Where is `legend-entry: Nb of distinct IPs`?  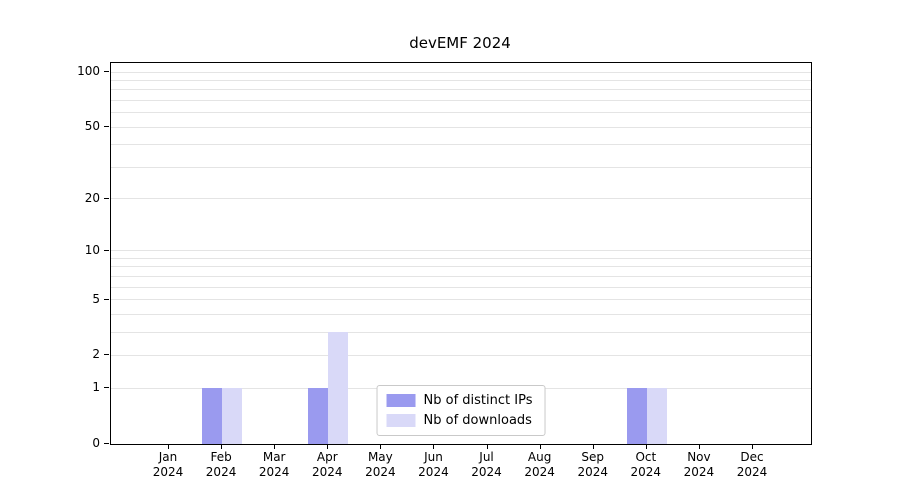
legend-entry: Nb of distinct IPs is located at coordinates (459, 400).